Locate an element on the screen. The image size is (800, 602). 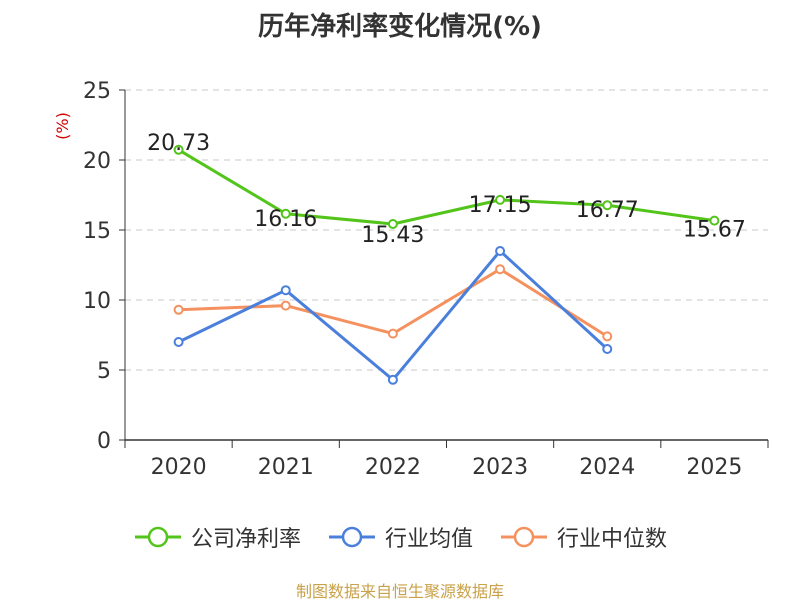
y-tick-label: 20 is located at coordinates (97, 161).